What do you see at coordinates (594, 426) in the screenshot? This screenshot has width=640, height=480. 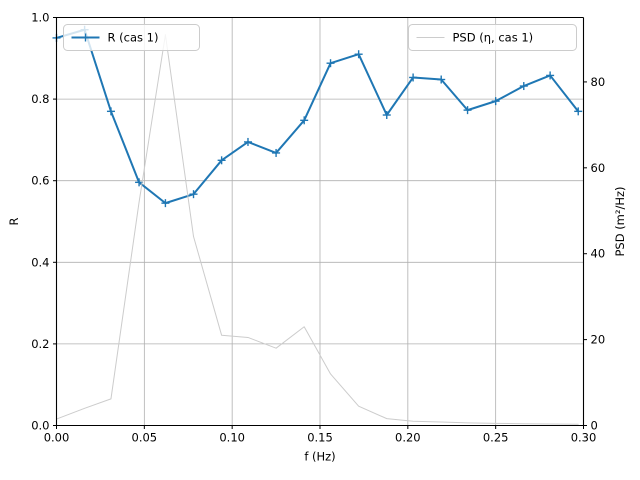 I see `y2-tick-label: 0` at bounding box center [594, 426].